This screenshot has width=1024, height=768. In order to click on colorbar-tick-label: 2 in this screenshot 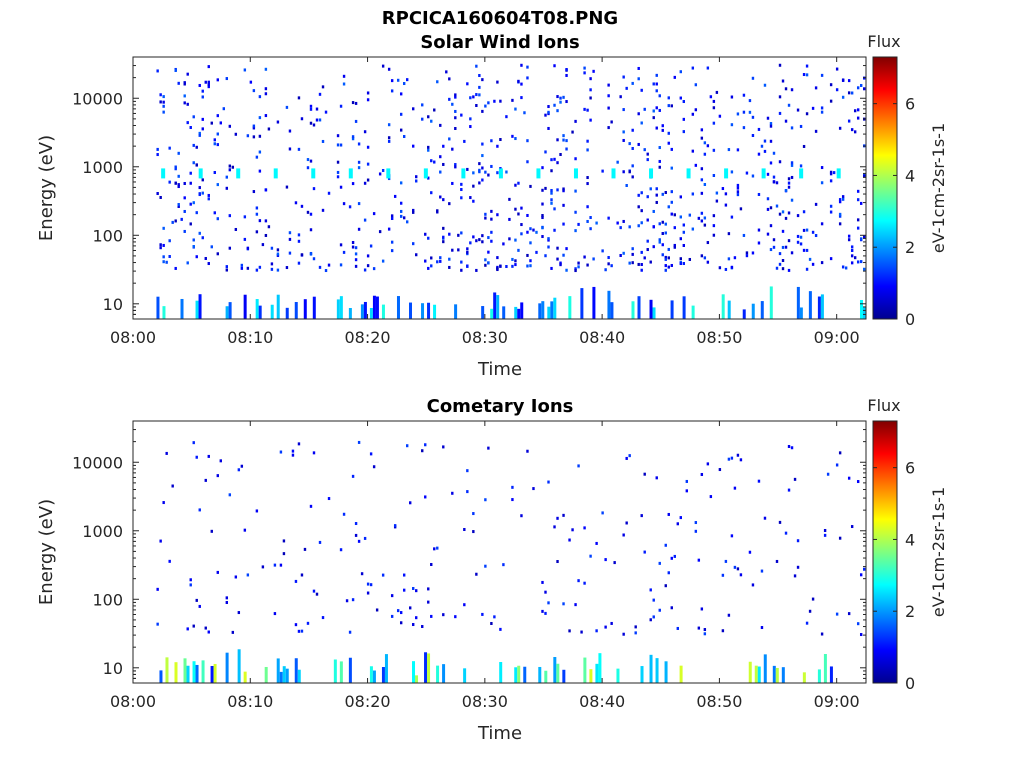, I will do `click(910, 247)`.